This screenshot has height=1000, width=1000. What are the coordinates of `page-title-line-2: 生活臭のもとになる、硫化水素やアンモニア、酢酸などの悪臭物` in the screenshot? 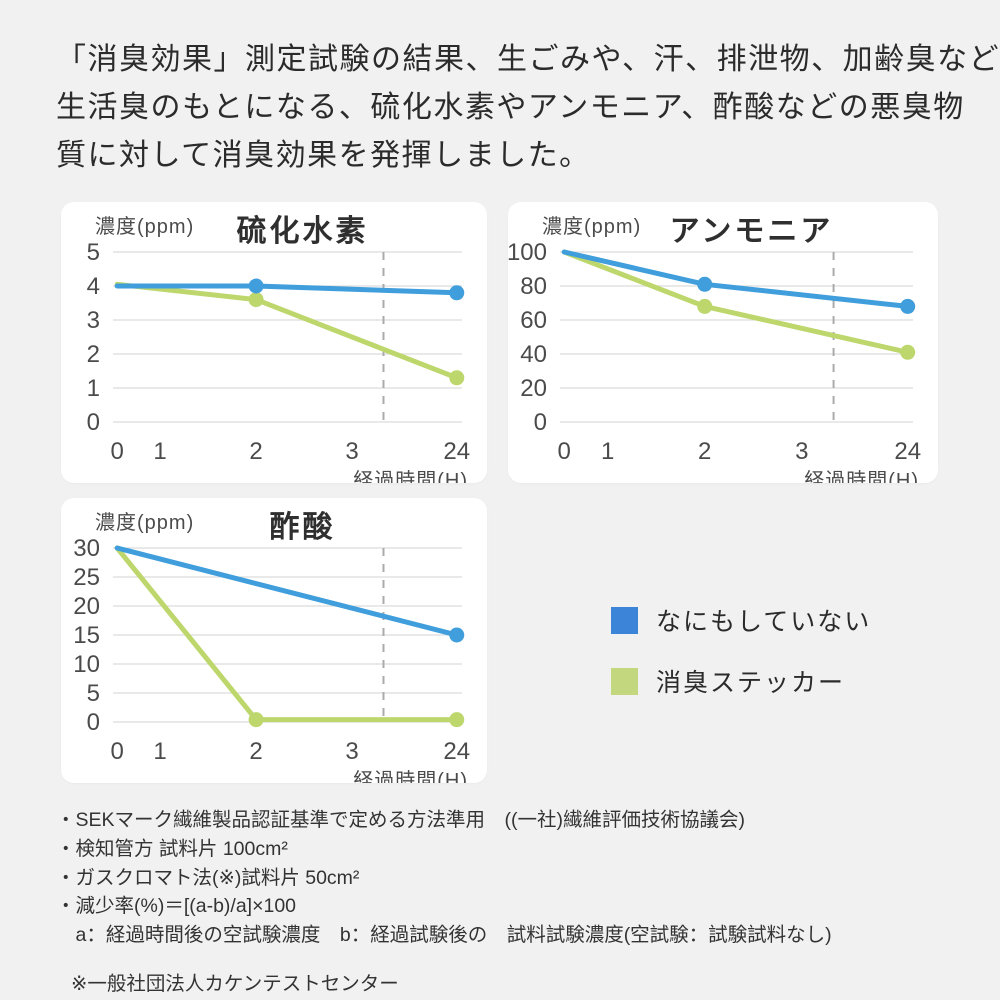 It's located at (510, 107).